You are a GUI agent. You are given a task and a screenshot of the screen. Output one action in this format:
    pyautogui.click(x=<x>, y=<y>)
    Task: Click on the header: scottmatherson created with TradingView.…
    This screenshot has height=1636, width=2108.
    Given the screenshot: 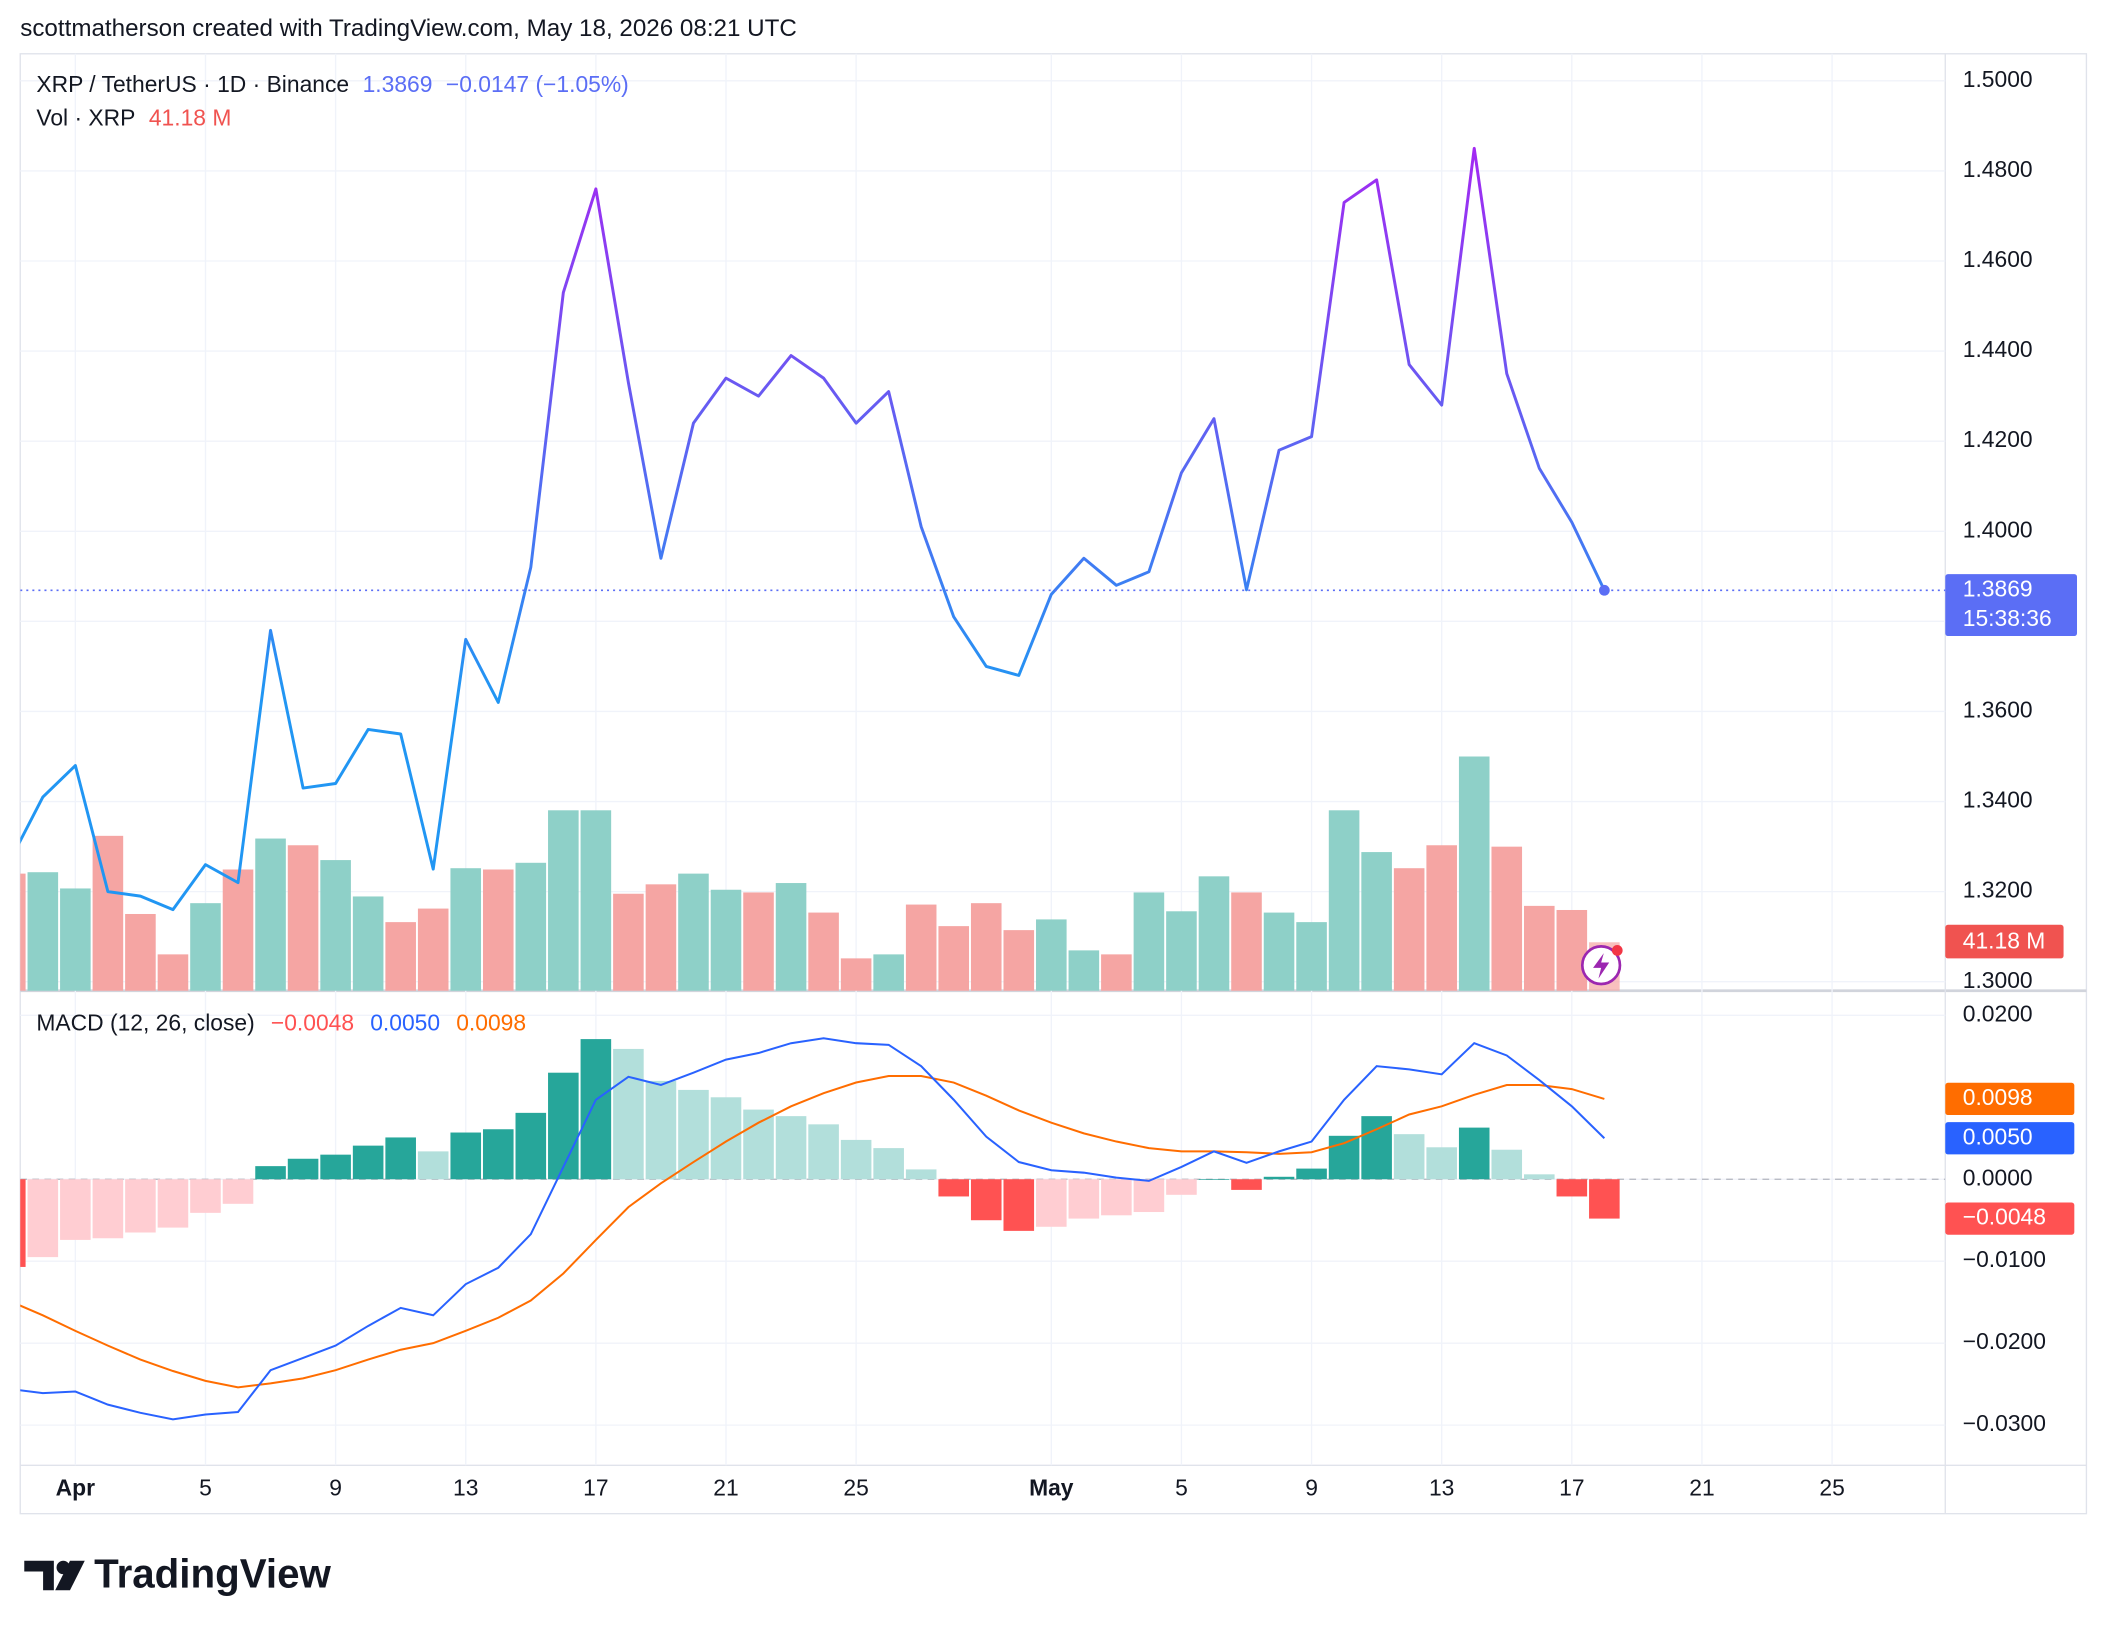 What is the action you would take?
    pyautogui.click(x=408, y=28)
    